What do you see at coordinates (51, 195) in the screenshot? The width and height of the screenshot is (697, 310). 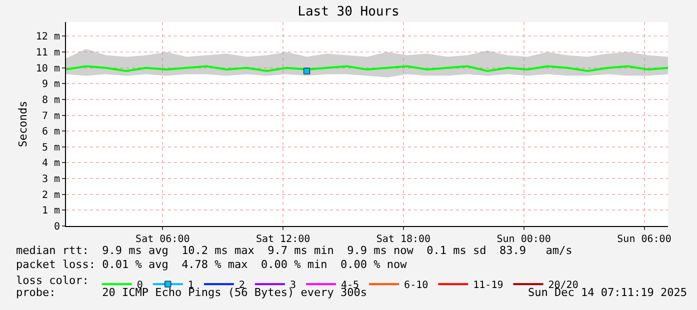 I see `y-tick-label: 2 m` at bounding box center [51, 195].